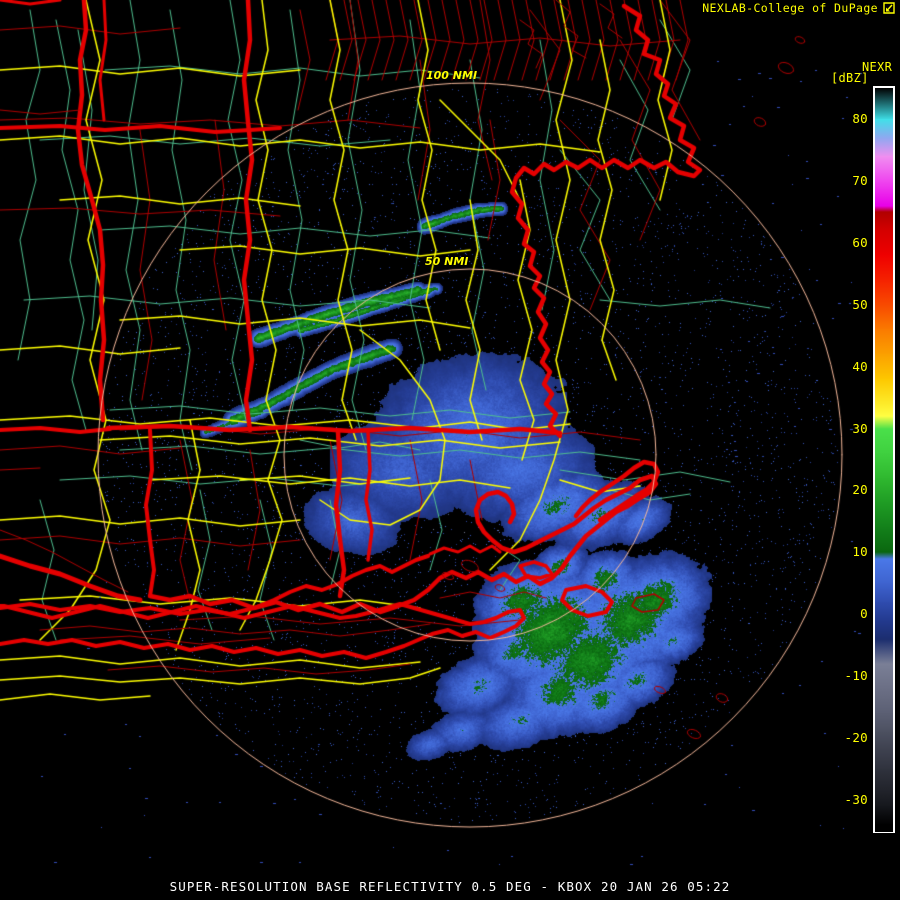 This screenshot has height=900, width=900. What do you see at coordinates (856, 738) in the screenshot?
I see `color-bar-tick-label: -20` at bounding box center [856, 738].